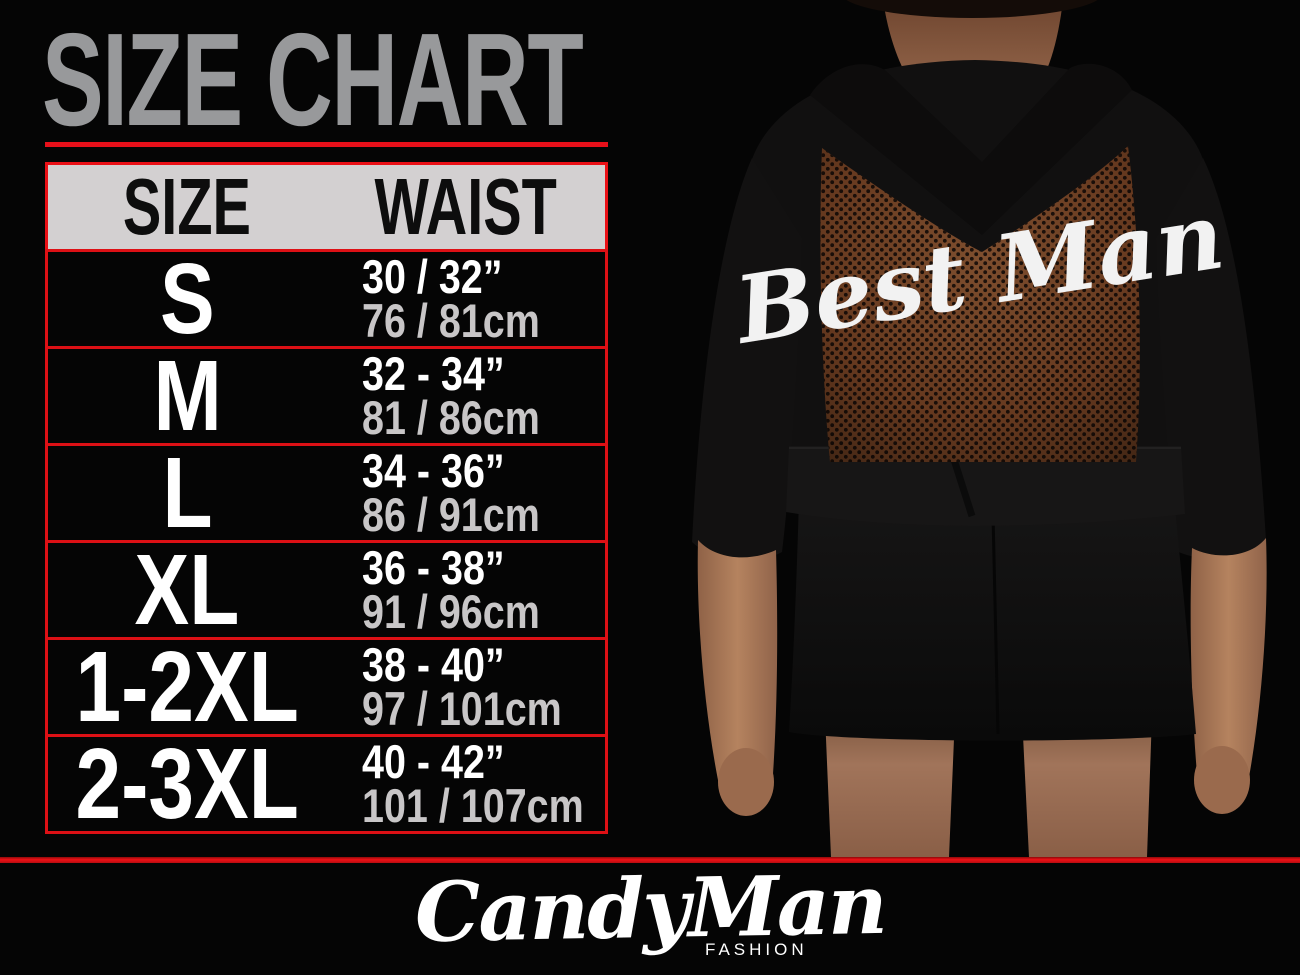  I want to click on waist-cell: 30 / 32” 76 / 81cm, so click(466, 298).